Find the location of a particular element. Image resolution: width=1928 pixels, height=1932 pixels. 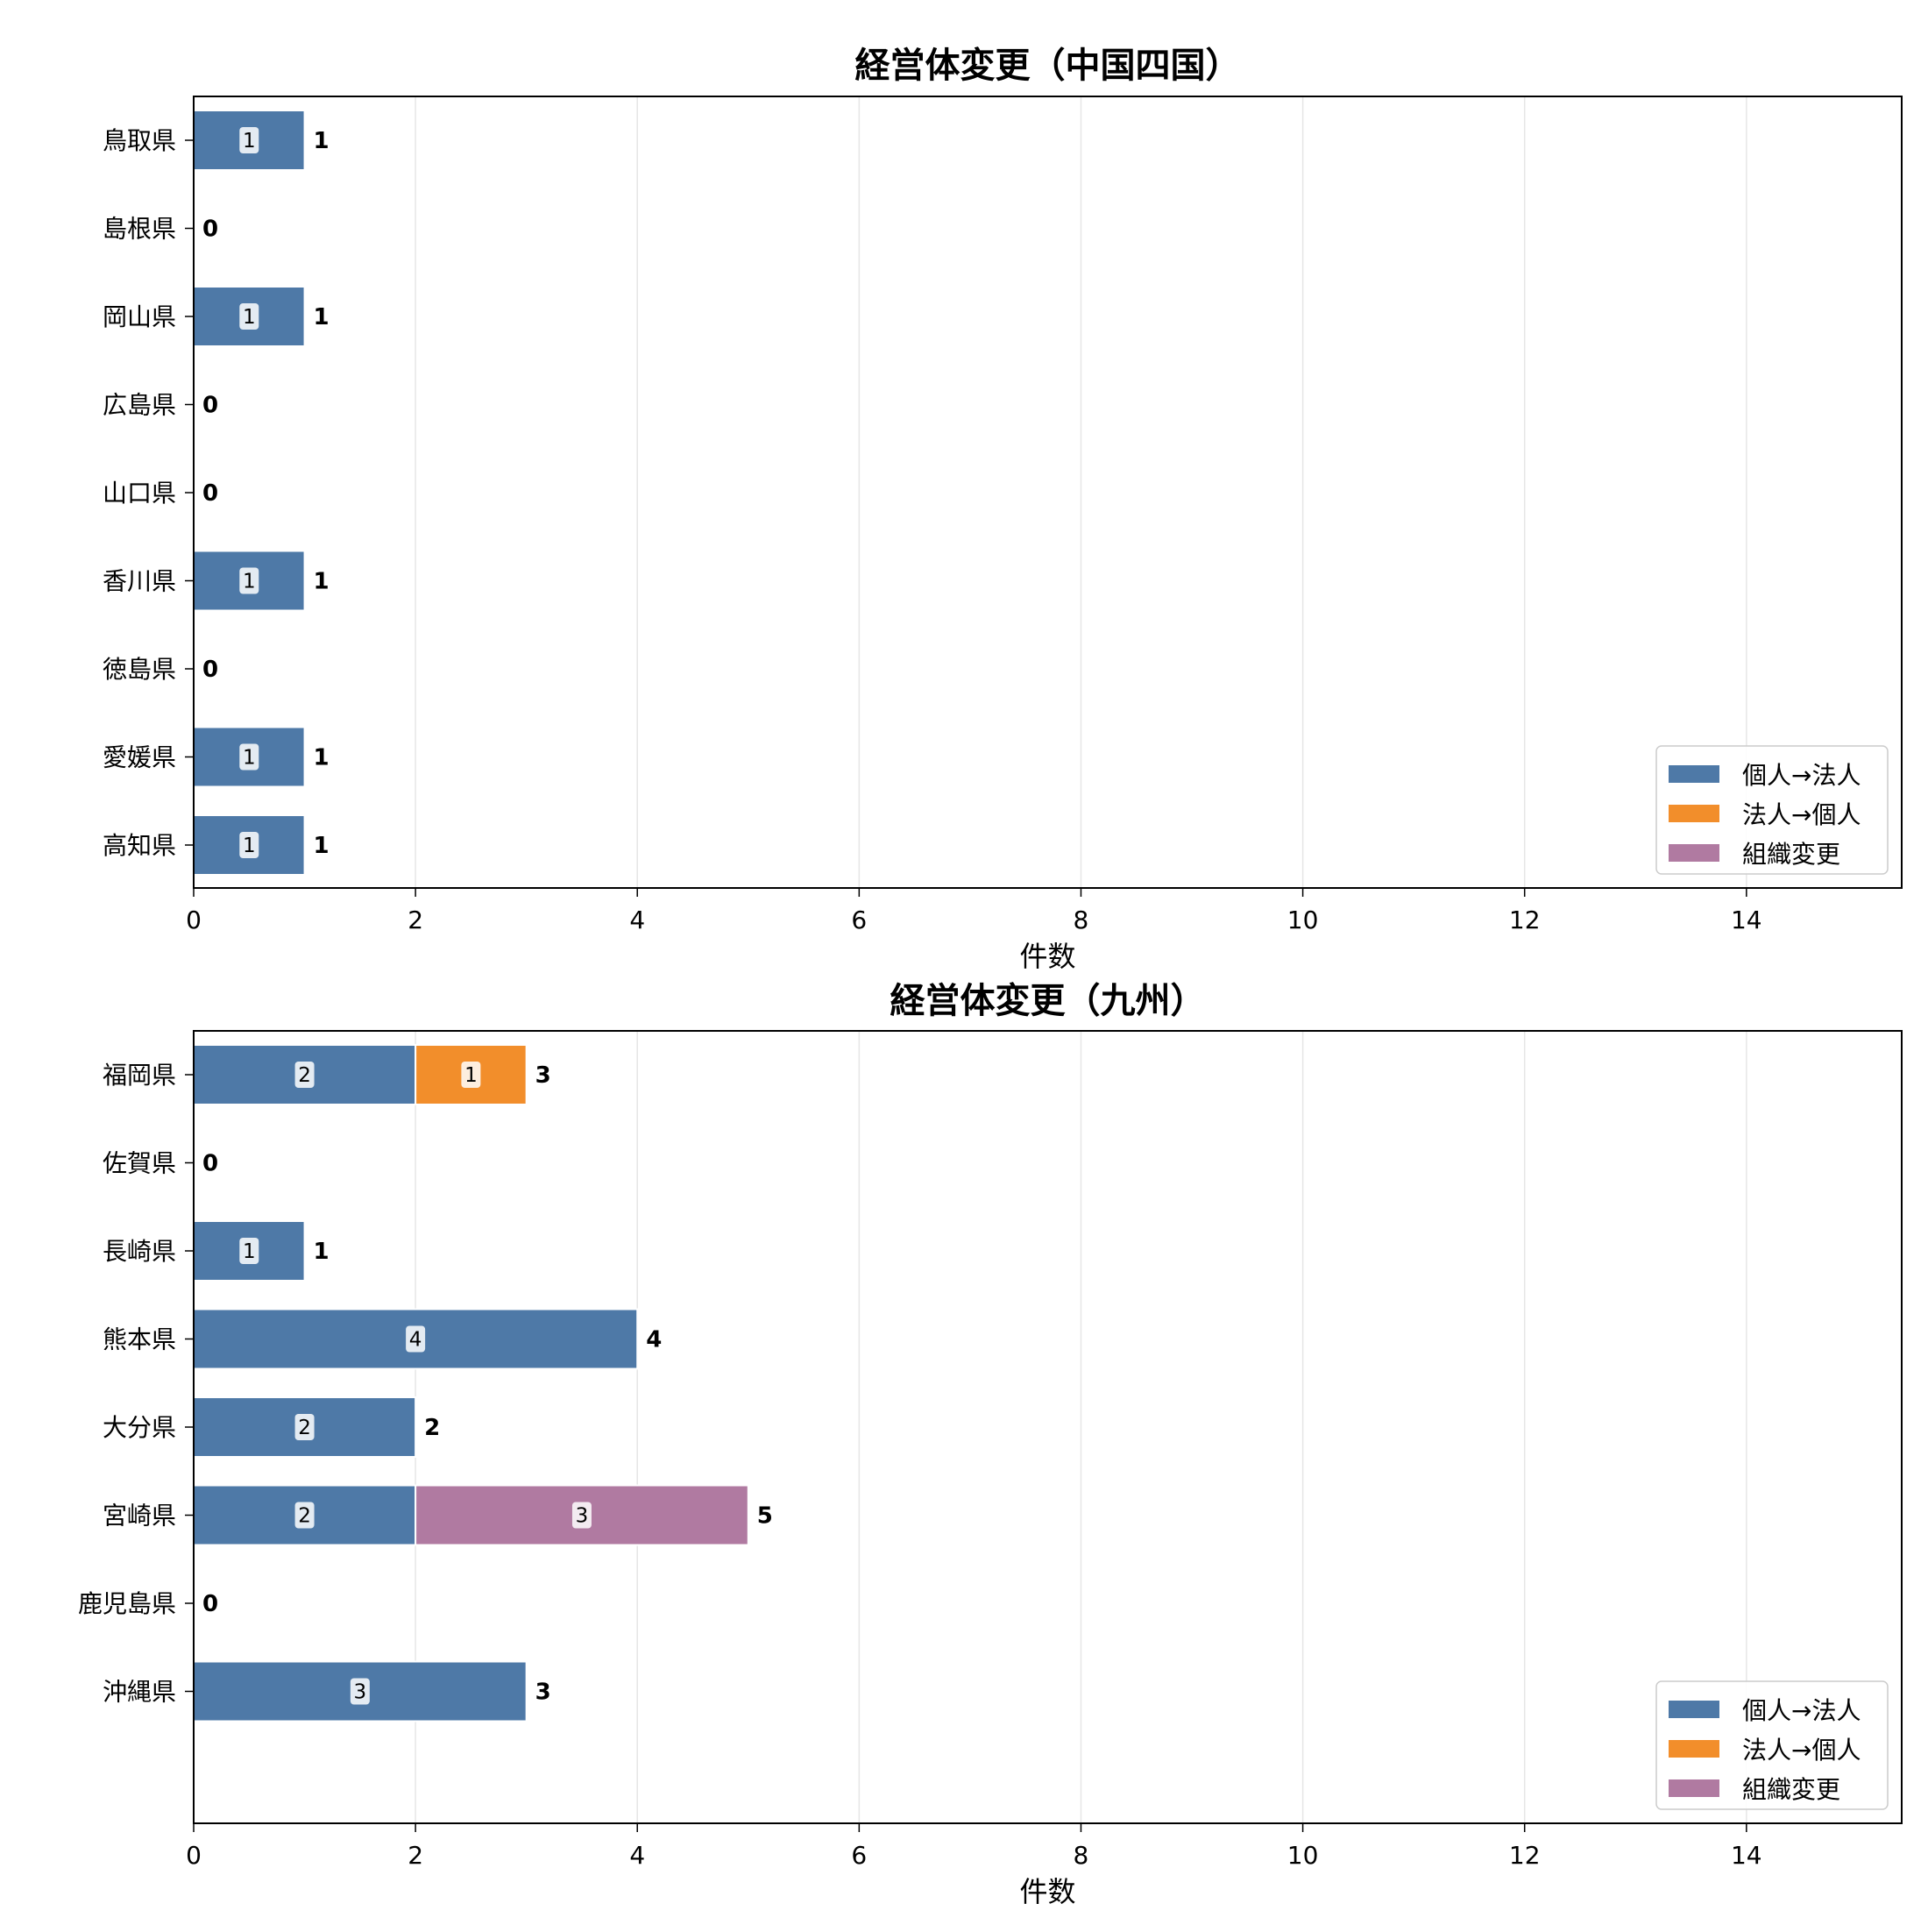

category-label: 愛媛県 is located at coordinates (139, 757).